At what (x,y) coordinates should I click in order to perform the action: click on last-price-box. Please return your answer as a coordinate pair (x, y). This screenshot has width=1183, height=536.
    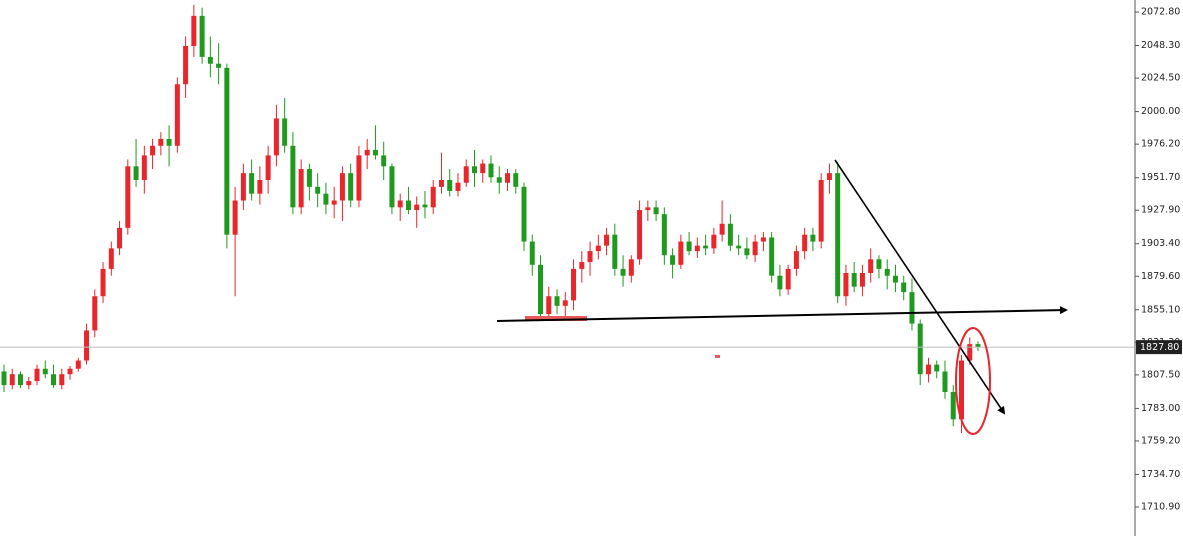
    Looking at the image, I should click on (1159, 347).